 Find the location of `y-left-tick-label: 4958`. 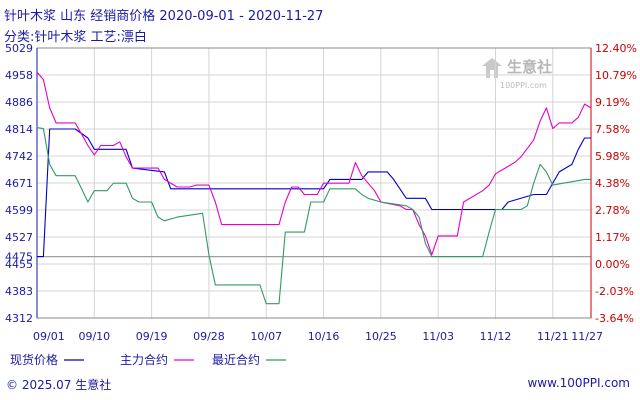

y-left-tick-label: 4958 is located at coordinates (19, 75).